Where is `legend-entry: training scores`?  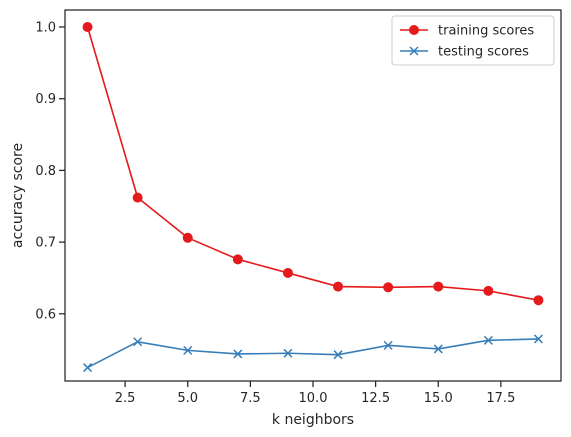
legend-entry: training scores is located at coordinates (467, 31).